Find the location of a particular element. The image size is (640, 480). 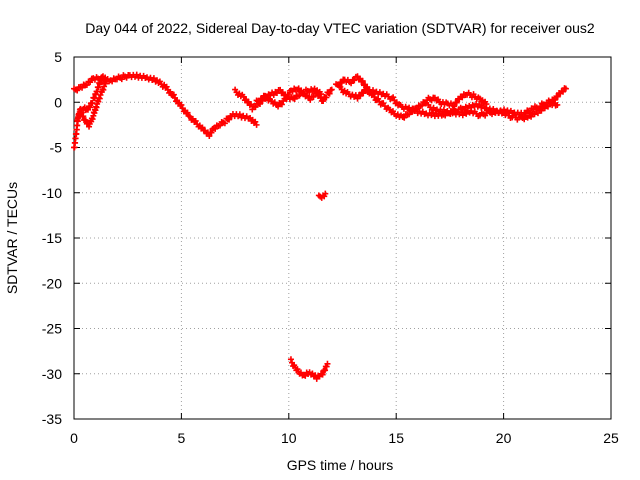

x-tick-label-5: 25 is located at coordinates (611, 438).